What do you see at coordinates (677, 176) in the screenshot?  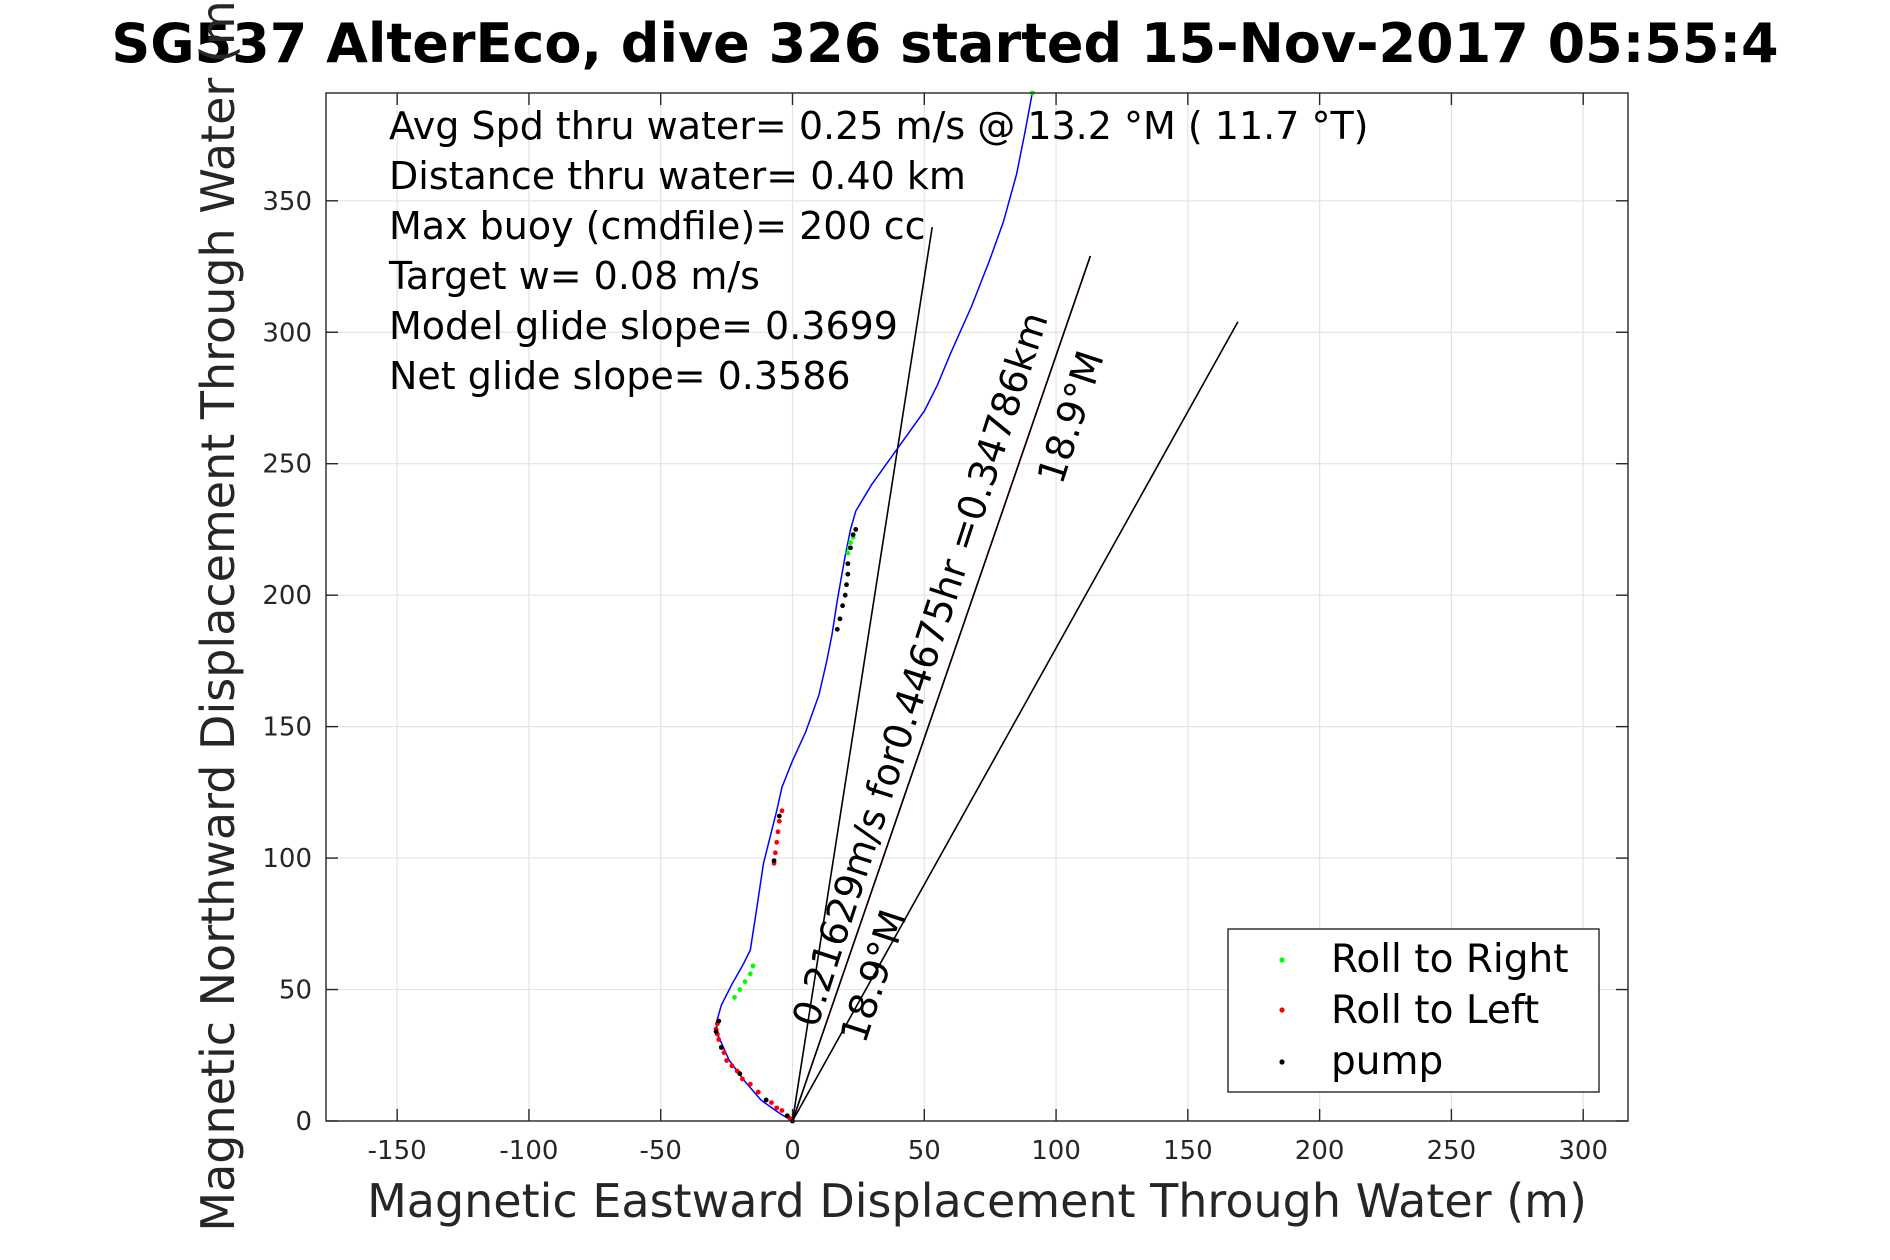 I see `annotation-line: Distance thru water= 0.40 km` at bounding box center [677, 176].